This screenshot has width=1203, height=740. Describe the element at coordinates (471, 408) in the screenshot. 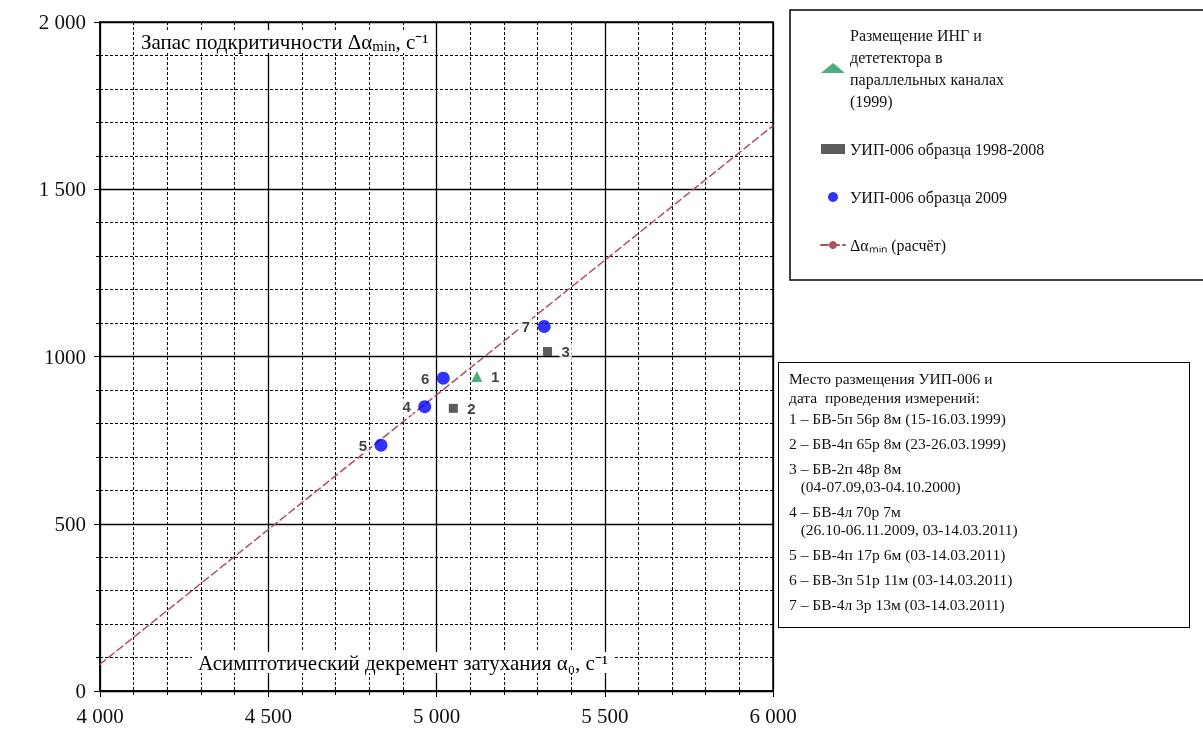

I see `annotation: 2` at that location.